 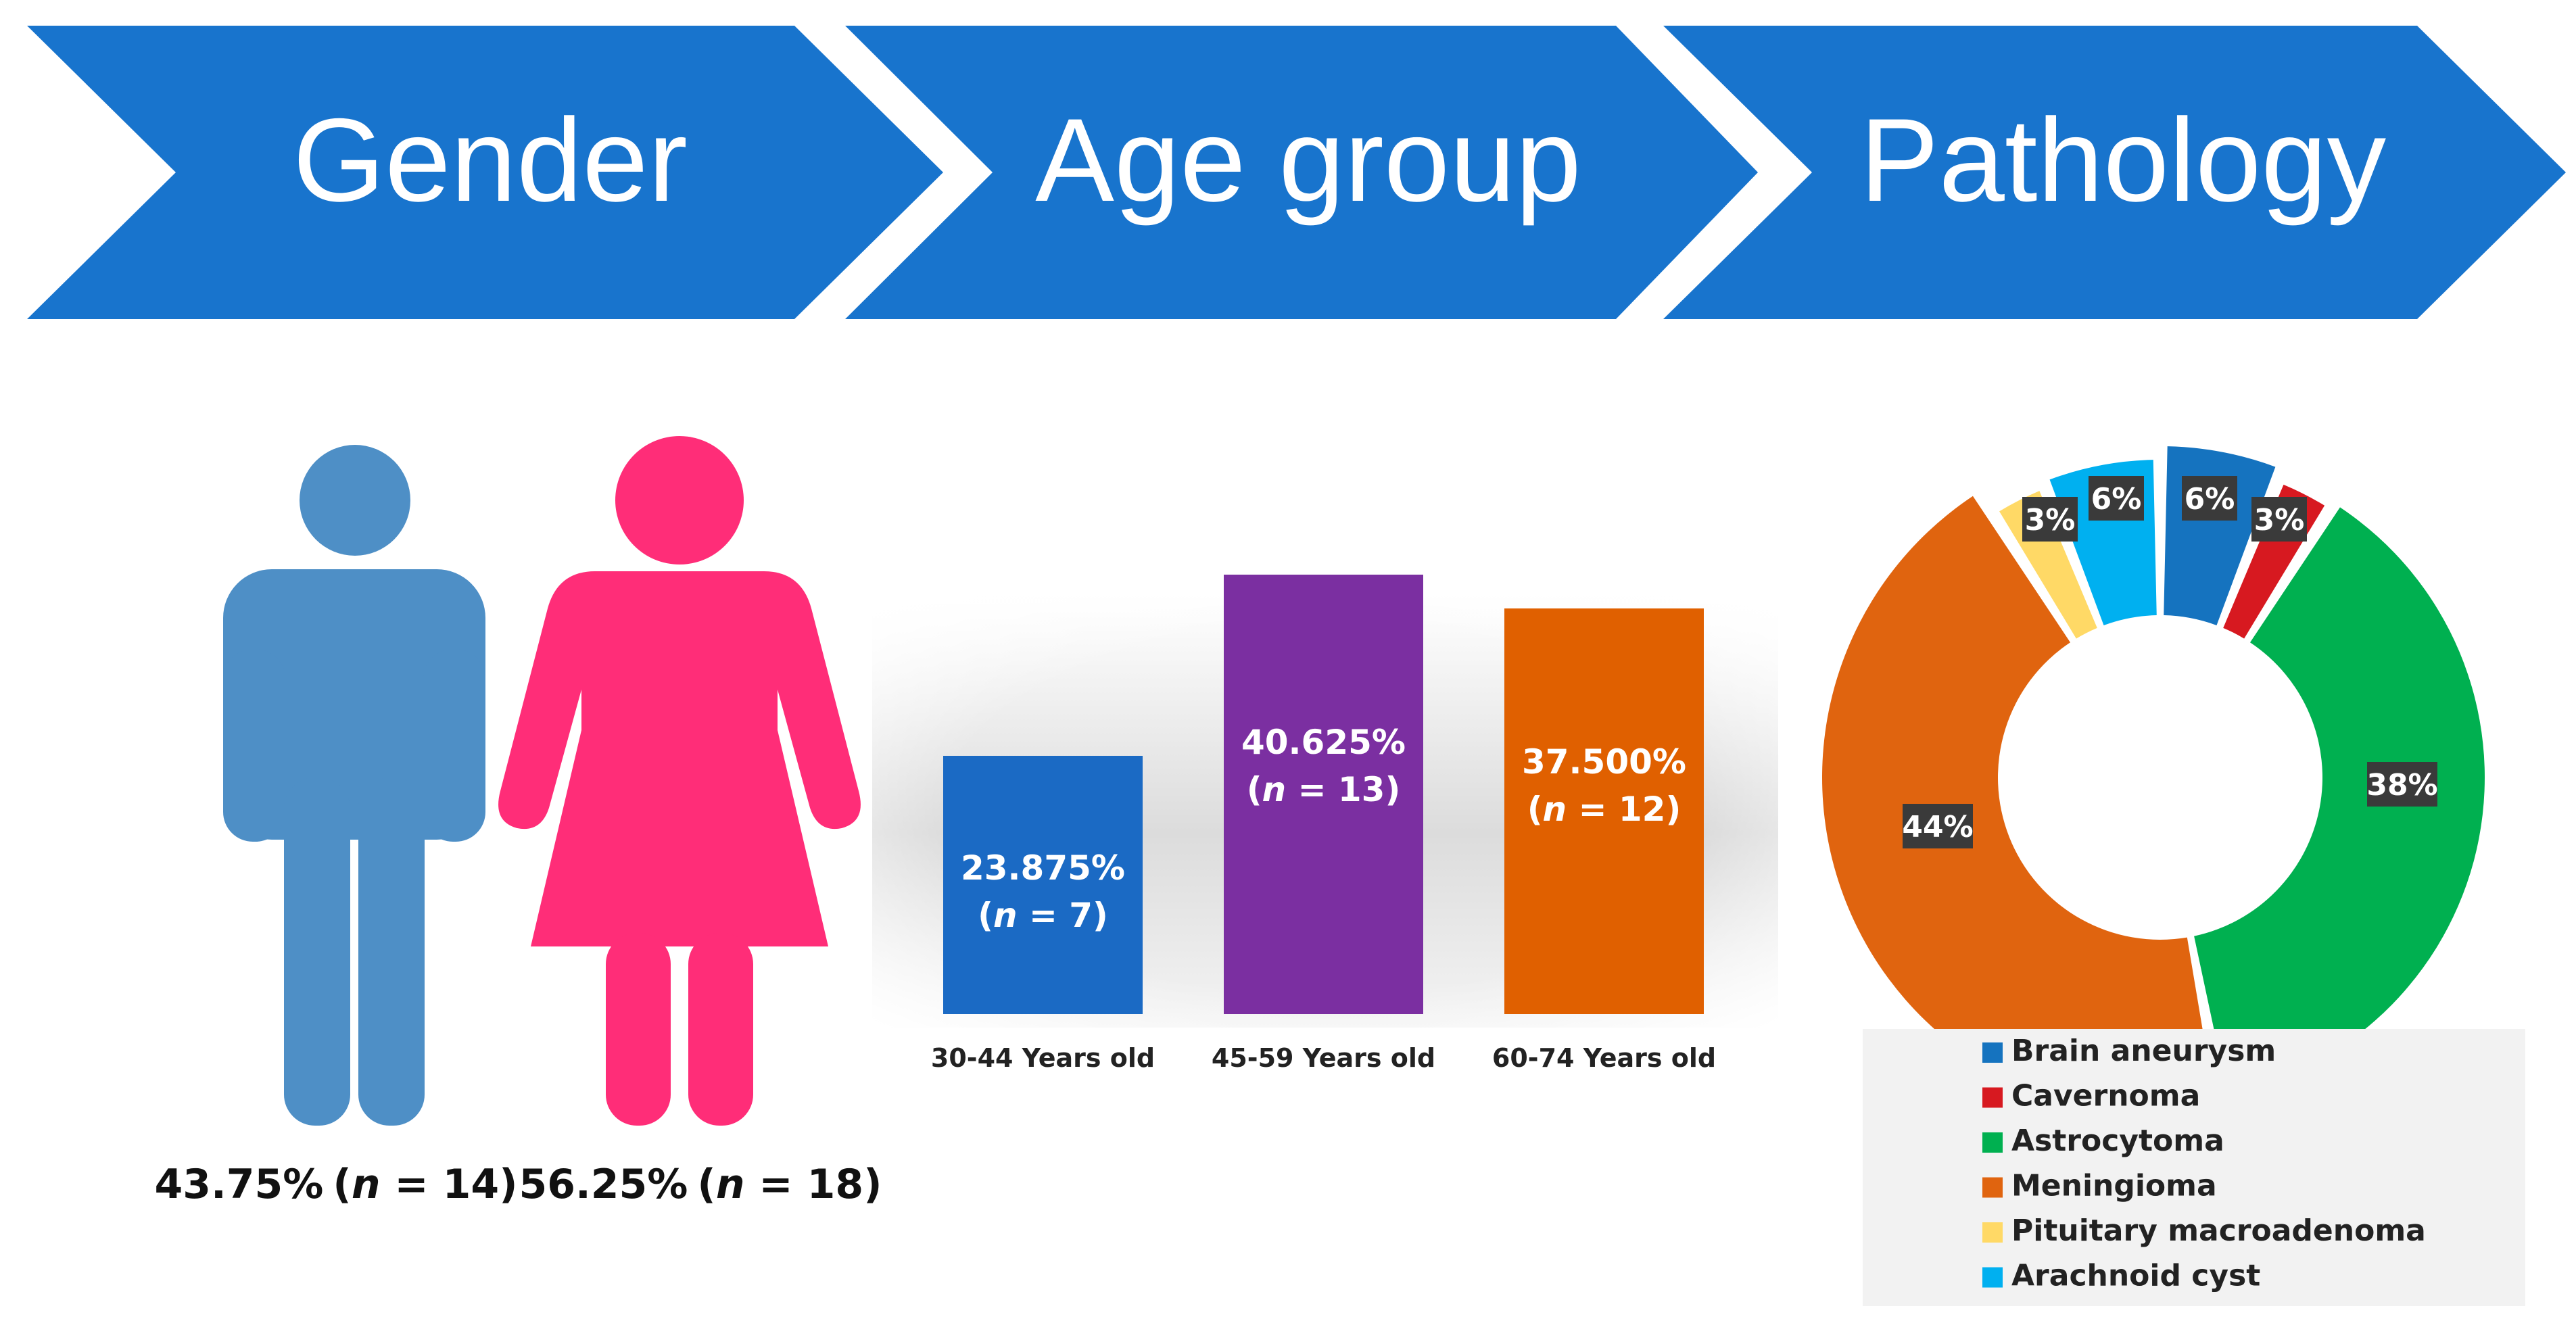 What do you see at coordinates (2135, 1276) in the screenshot?
I see `legend-entry: Arachnoid cyst` at bounding box center [2135, 1276].